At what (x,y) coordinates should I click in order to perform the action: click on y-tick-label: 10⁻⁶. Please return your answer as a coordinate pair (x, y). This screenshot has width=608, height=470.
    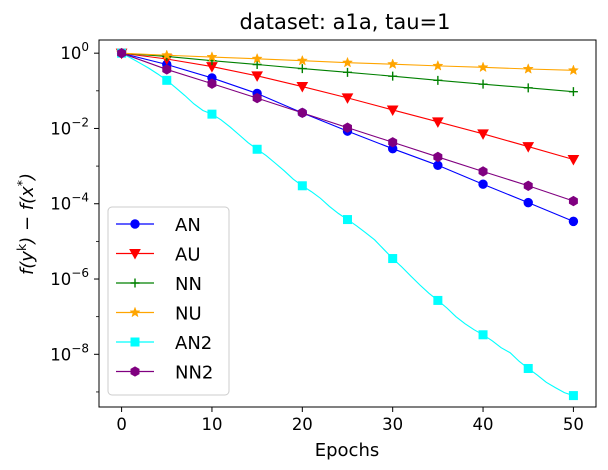
    Looking at the image, I should click on (69, 277).